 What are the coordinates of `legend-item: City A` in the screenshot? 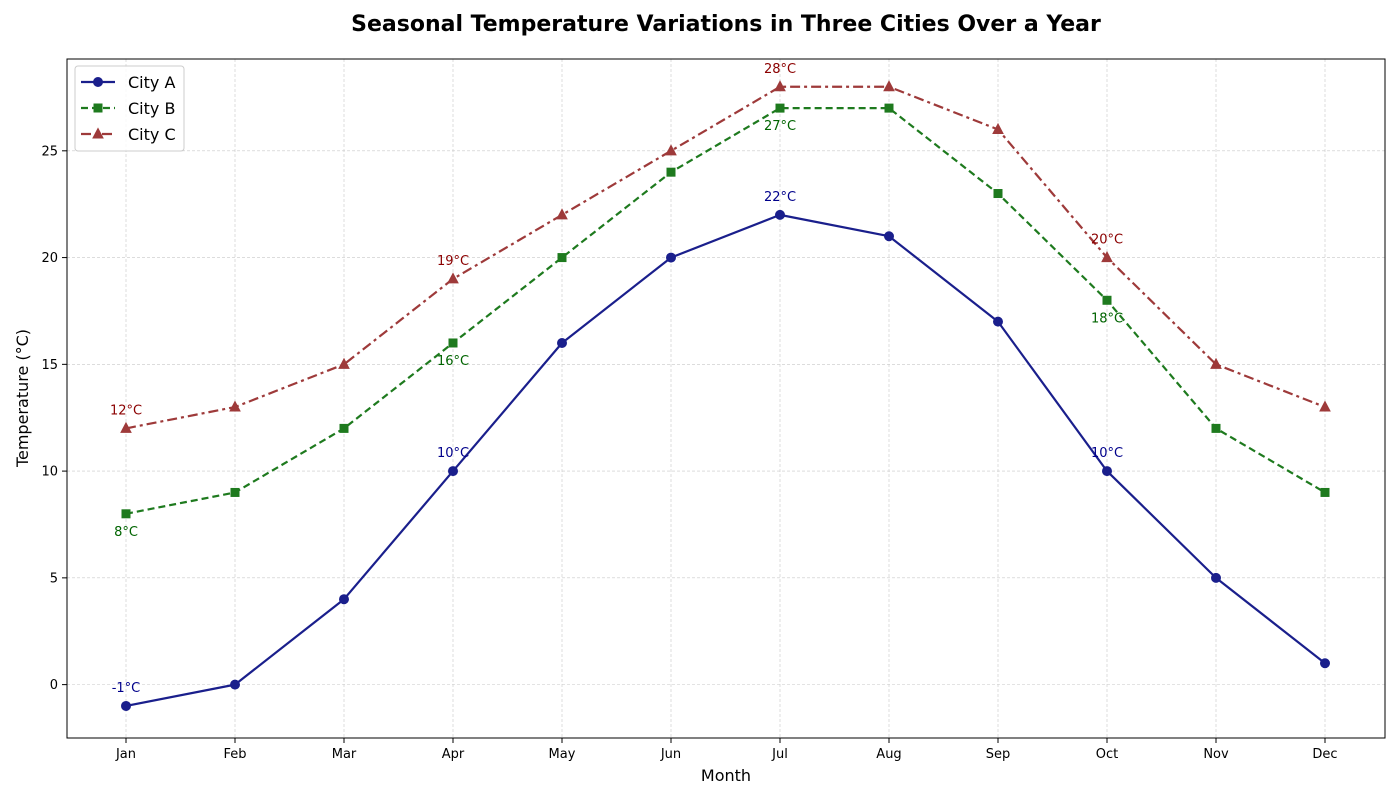 It's located at (128, 82).